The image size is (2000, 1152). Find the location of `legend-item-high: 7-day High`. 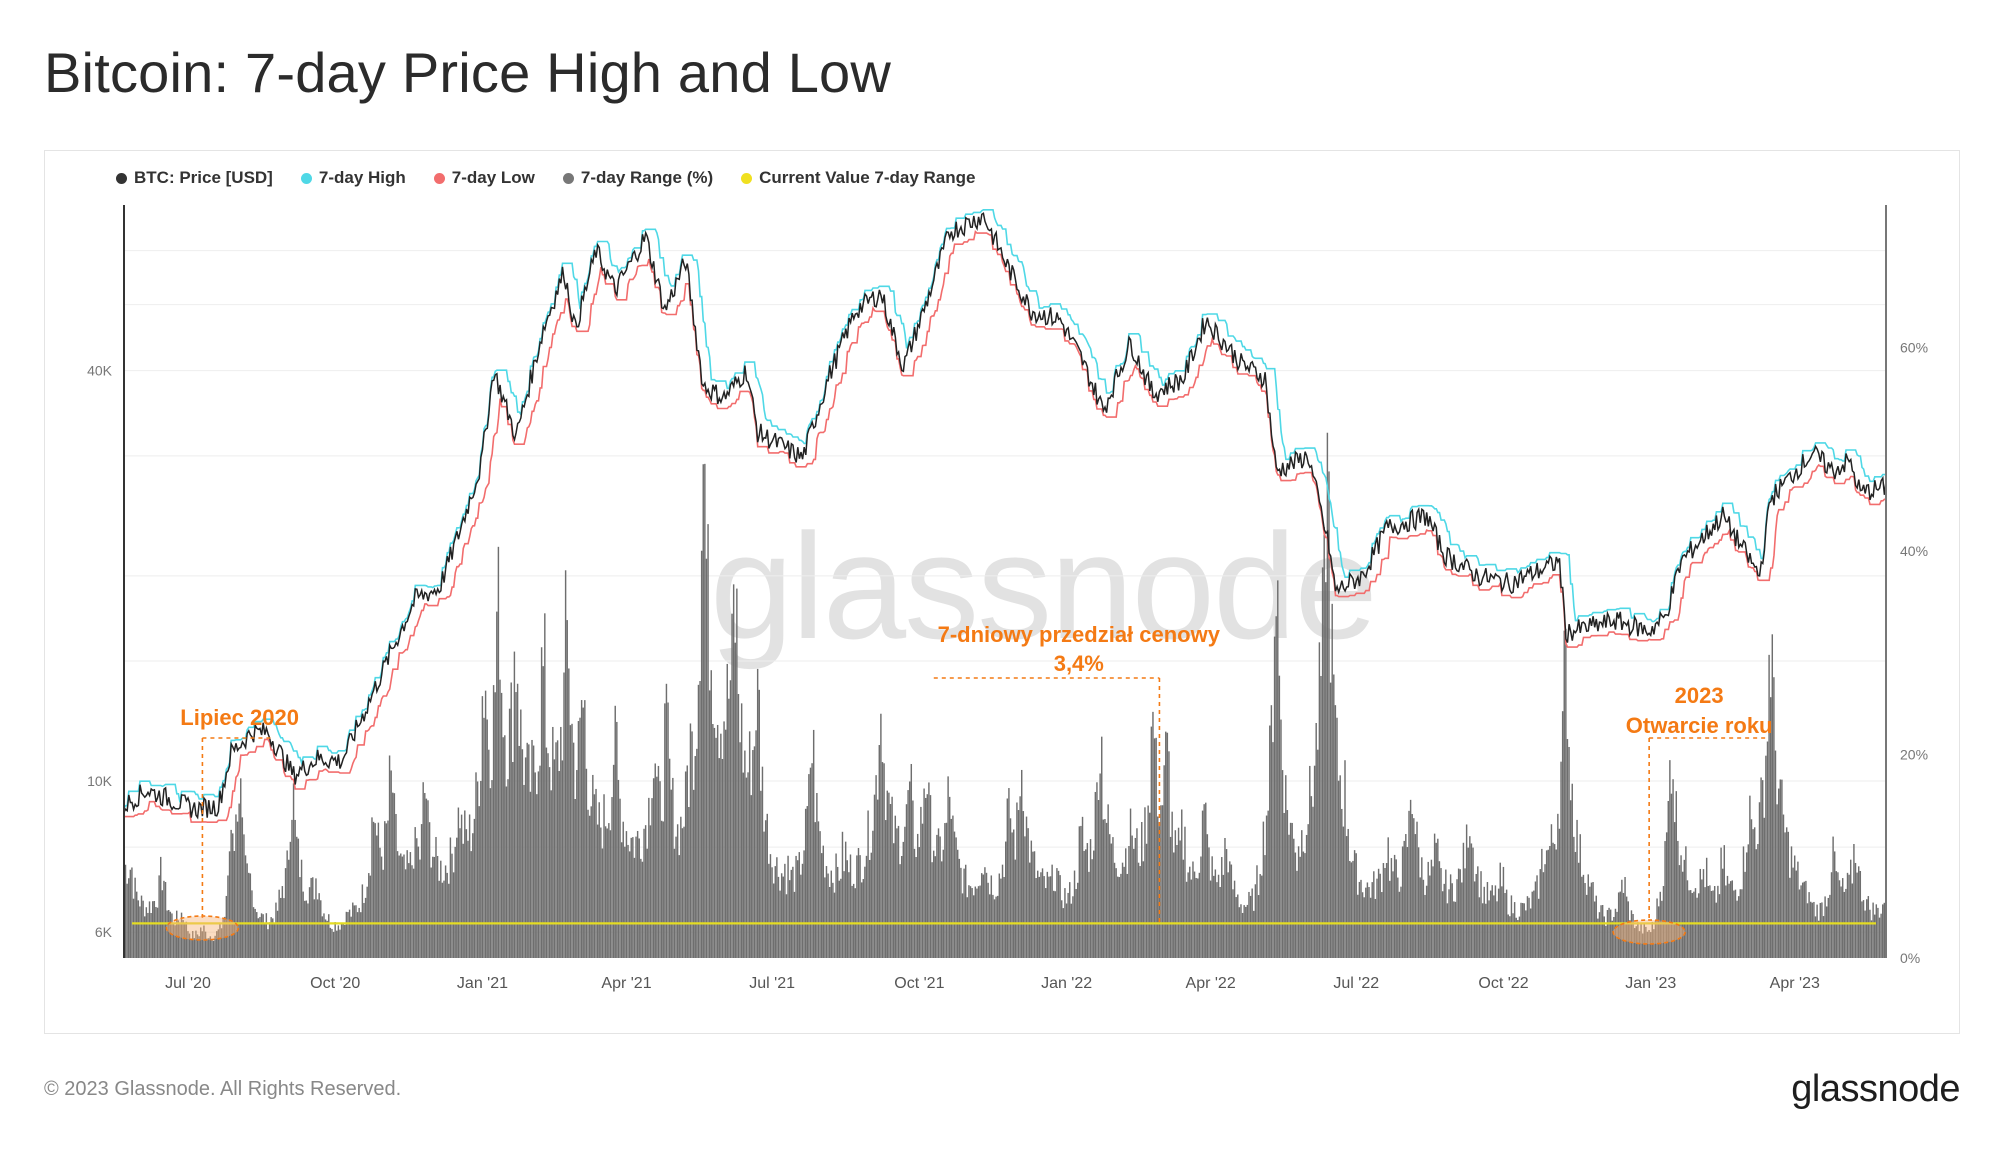

legend-item-high: 7-day High is located at coordinates (353, 178).